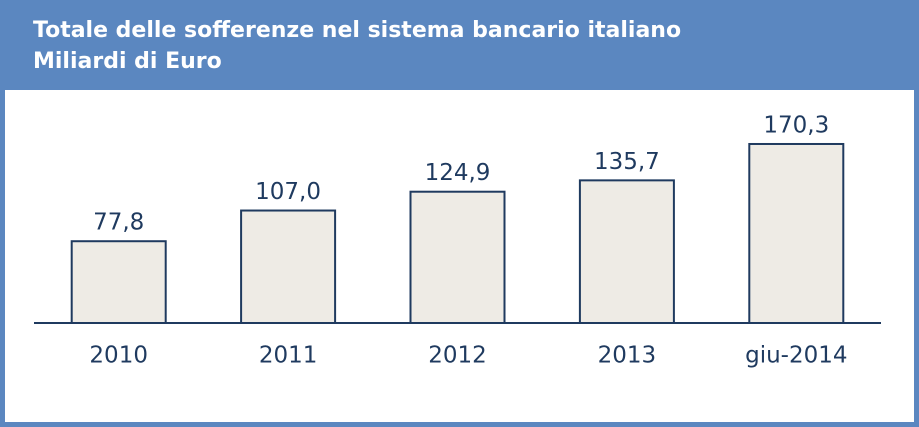 Image resolution: width=919 pixels, height=427 pixels. What do you see at coordinates (627, 356) in the screenshot?
I see `x-tick-label: 2013` at bounding box center [627, 356].